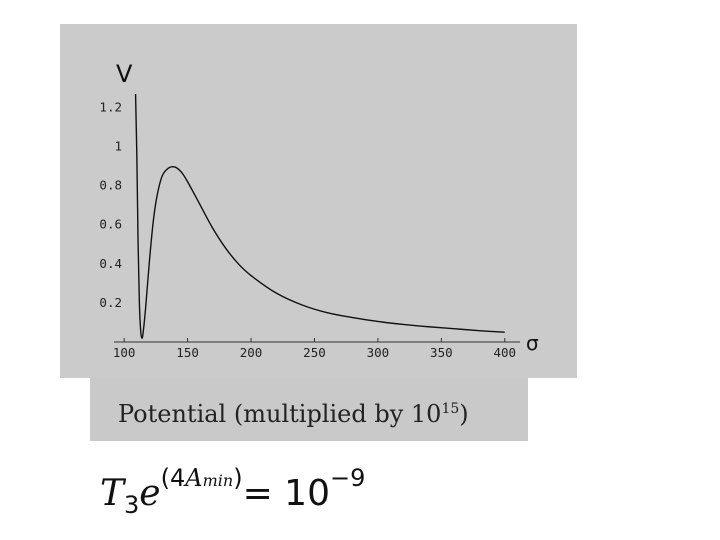 The width and height of the screenshot is (720, 540). Describe the element at coordinates (110, 302) in the screenshot. I see `y-tick-label: 0.2` at that location.